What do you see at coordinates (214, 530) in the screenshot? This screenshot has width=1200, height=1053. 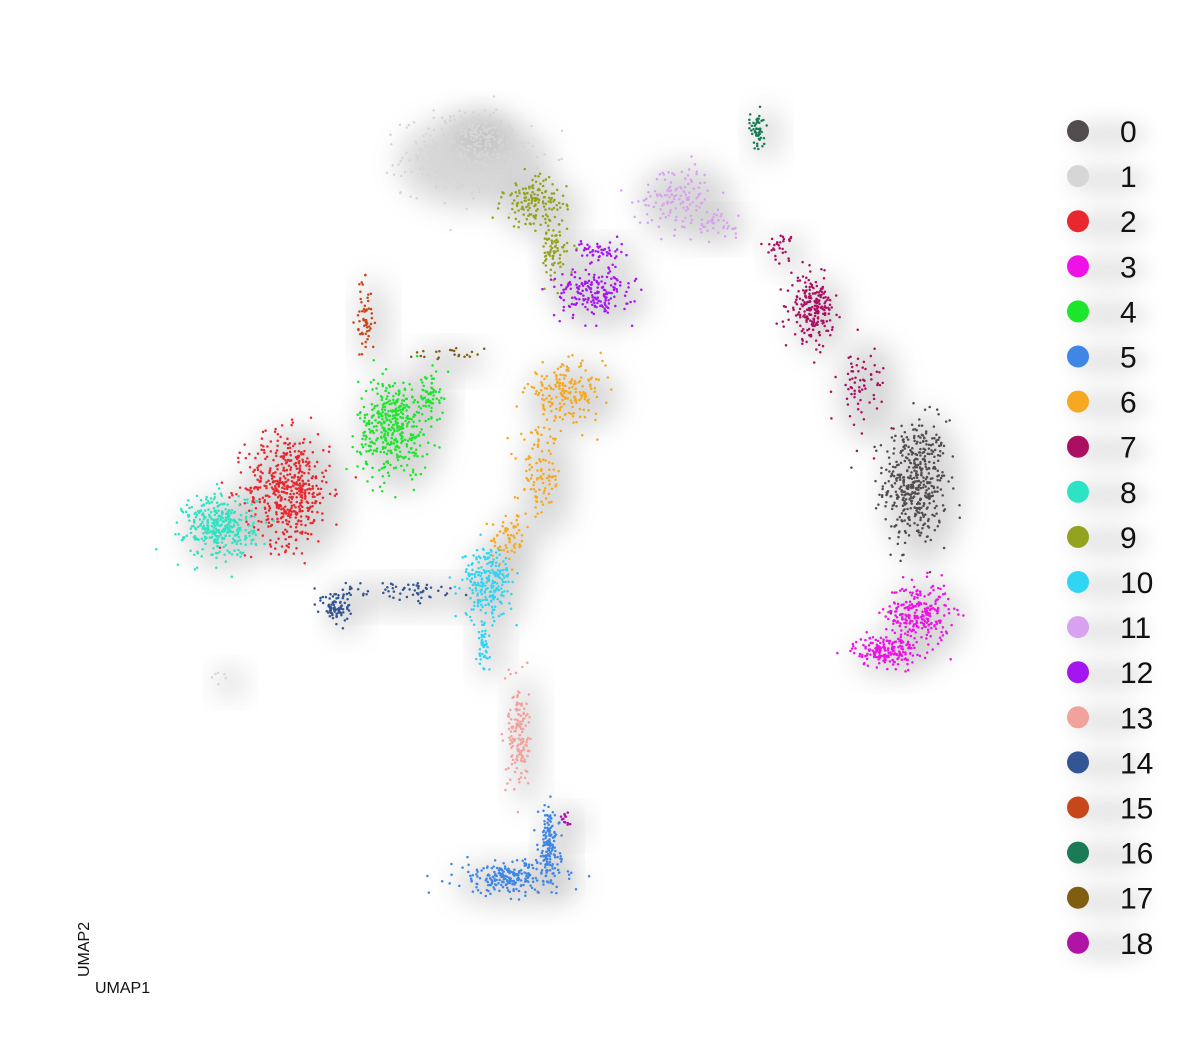 I see `cluster-8-points` at bounding box center [214, 530].